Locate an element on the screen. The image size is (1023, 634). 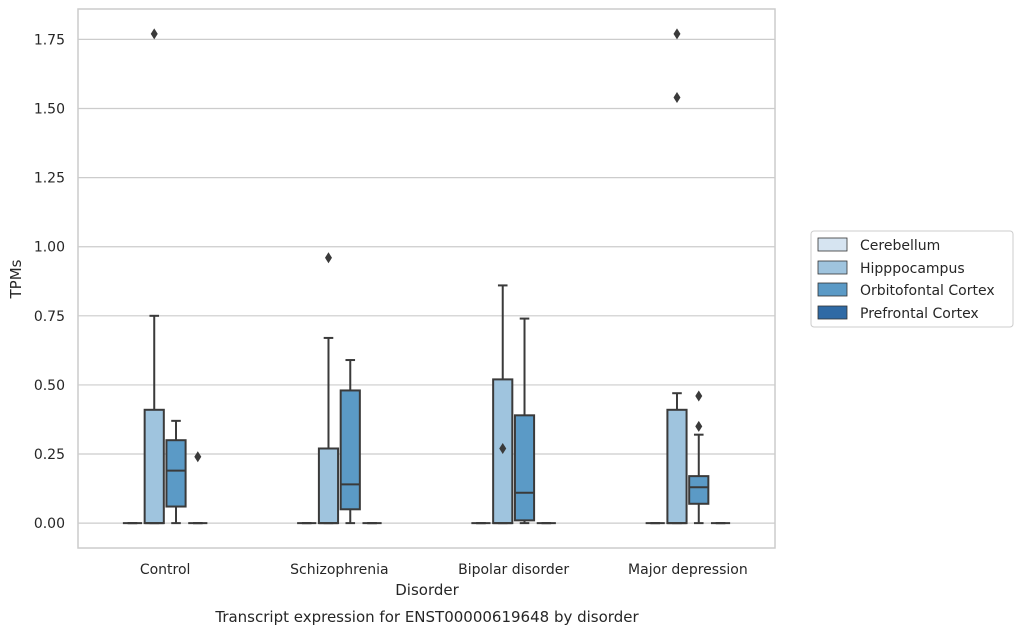
box-bipolar-disorder-orbitofontal-cortex is located at coordinates (524, 421).